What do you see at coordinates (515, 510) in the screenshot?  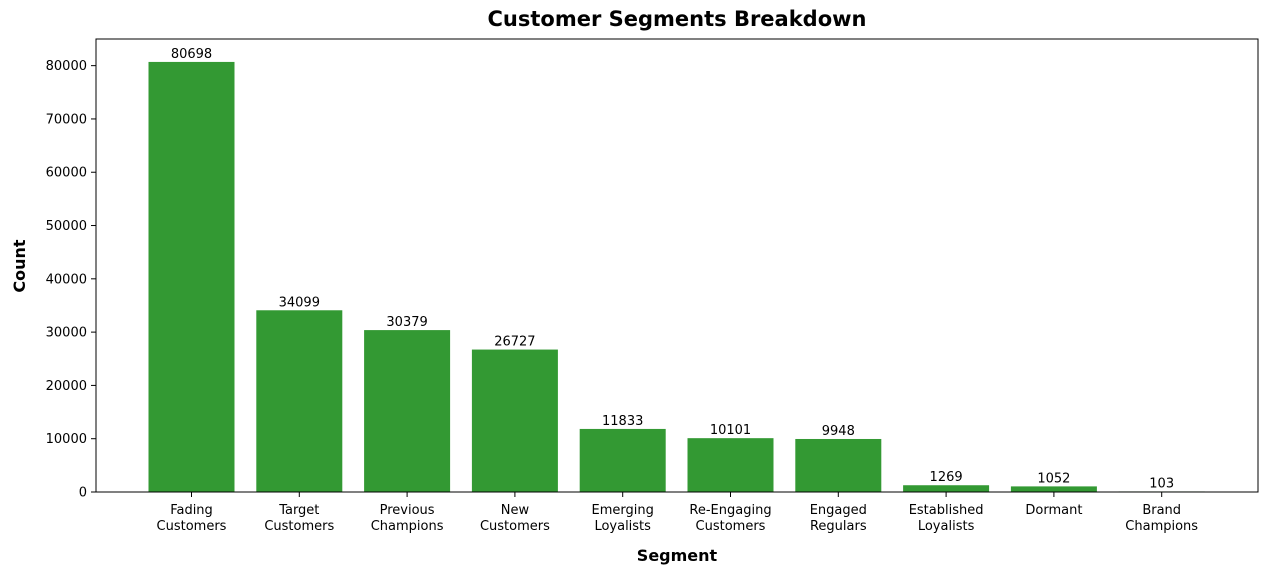 I see `x-tick-label: New` at bounding box center [515, 510].